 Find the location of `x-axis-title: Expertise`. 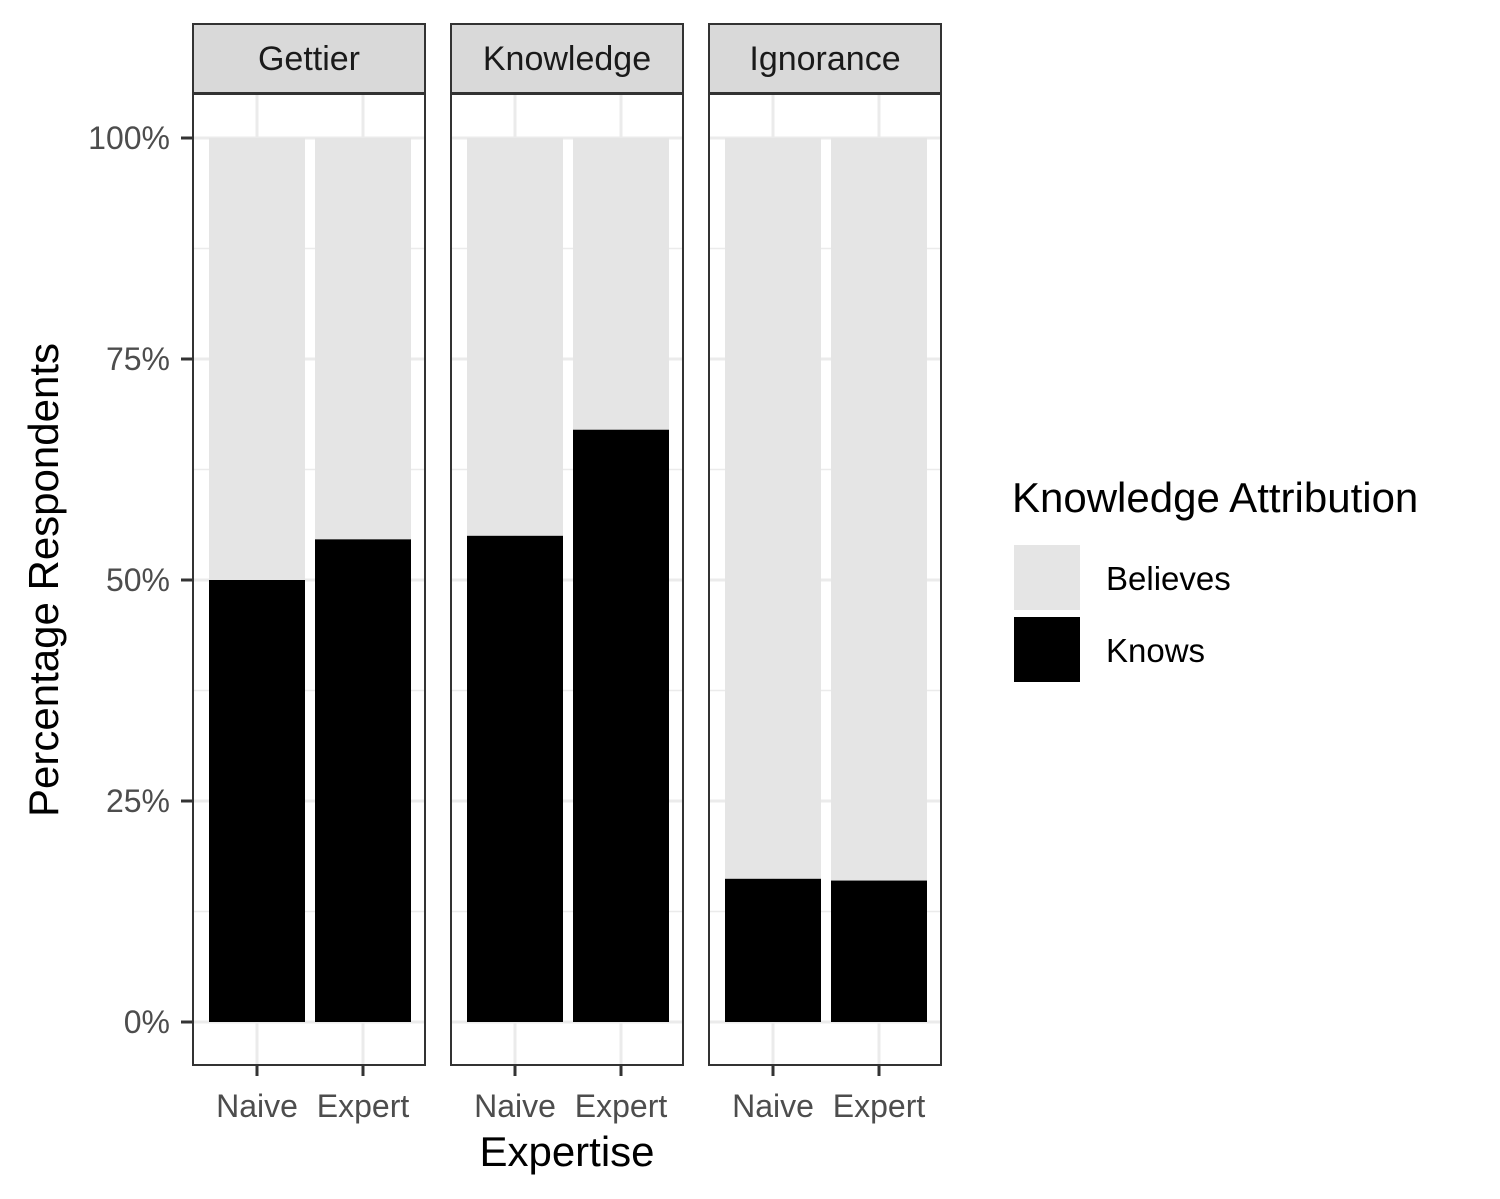

x-axis-title: Expertise is located at coordinates (566, 1151).